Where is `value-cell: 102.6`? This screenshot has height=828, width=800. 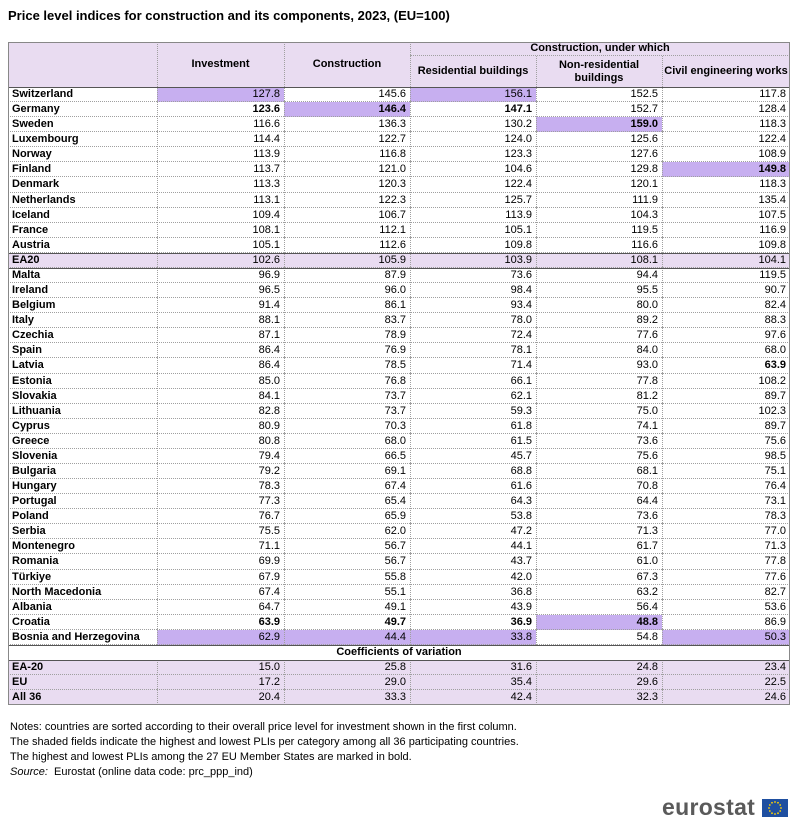
value-cell: 102.6 is located at coordinates (220, 260).